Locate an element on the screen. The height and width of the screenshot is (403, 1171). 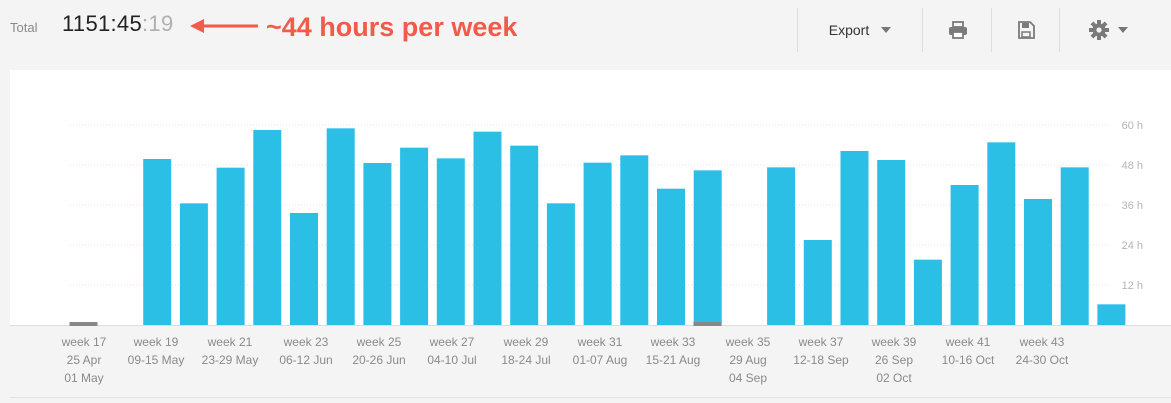
x-tick-label: week 35 is located at coordinates (748, 342).